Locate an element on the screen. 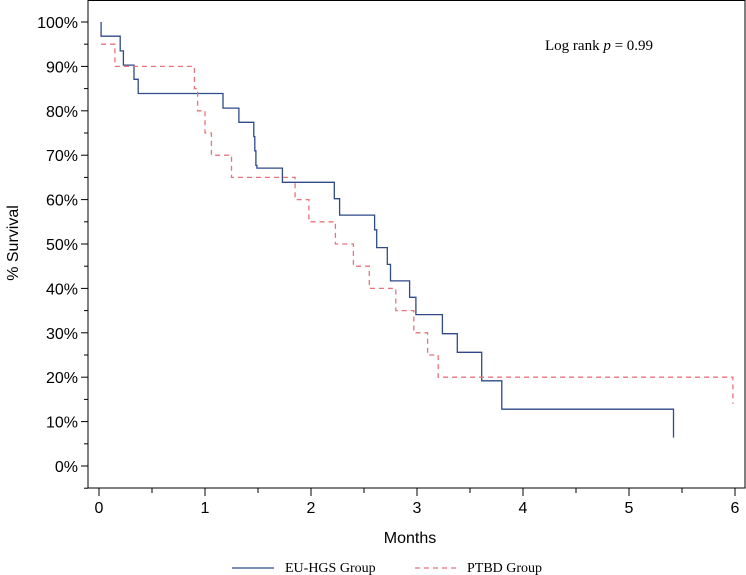  x-tick-label: 4 is located at coordinates (523, 508).